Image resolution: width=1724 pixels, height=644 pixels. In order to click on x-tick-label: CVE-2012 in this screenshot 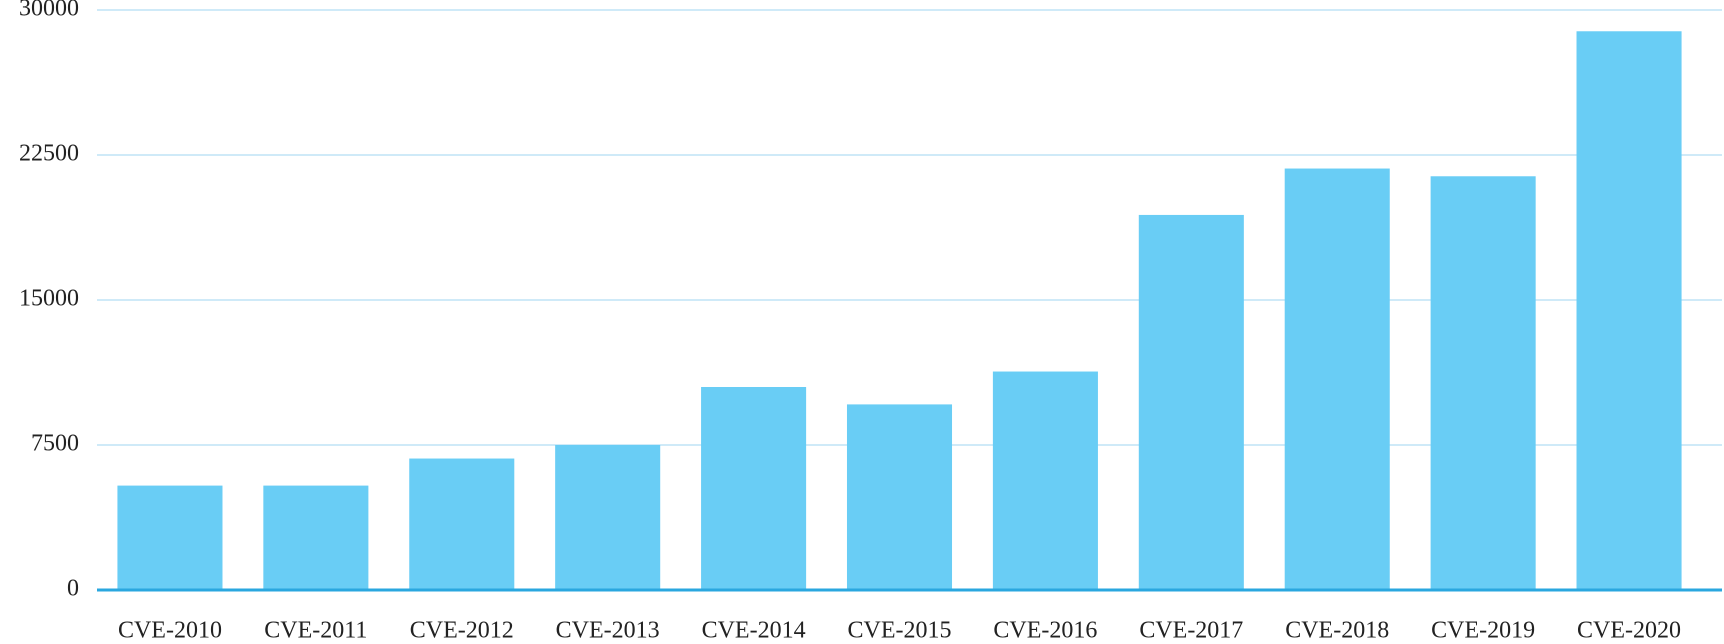, I will do `click(462, 631)`.